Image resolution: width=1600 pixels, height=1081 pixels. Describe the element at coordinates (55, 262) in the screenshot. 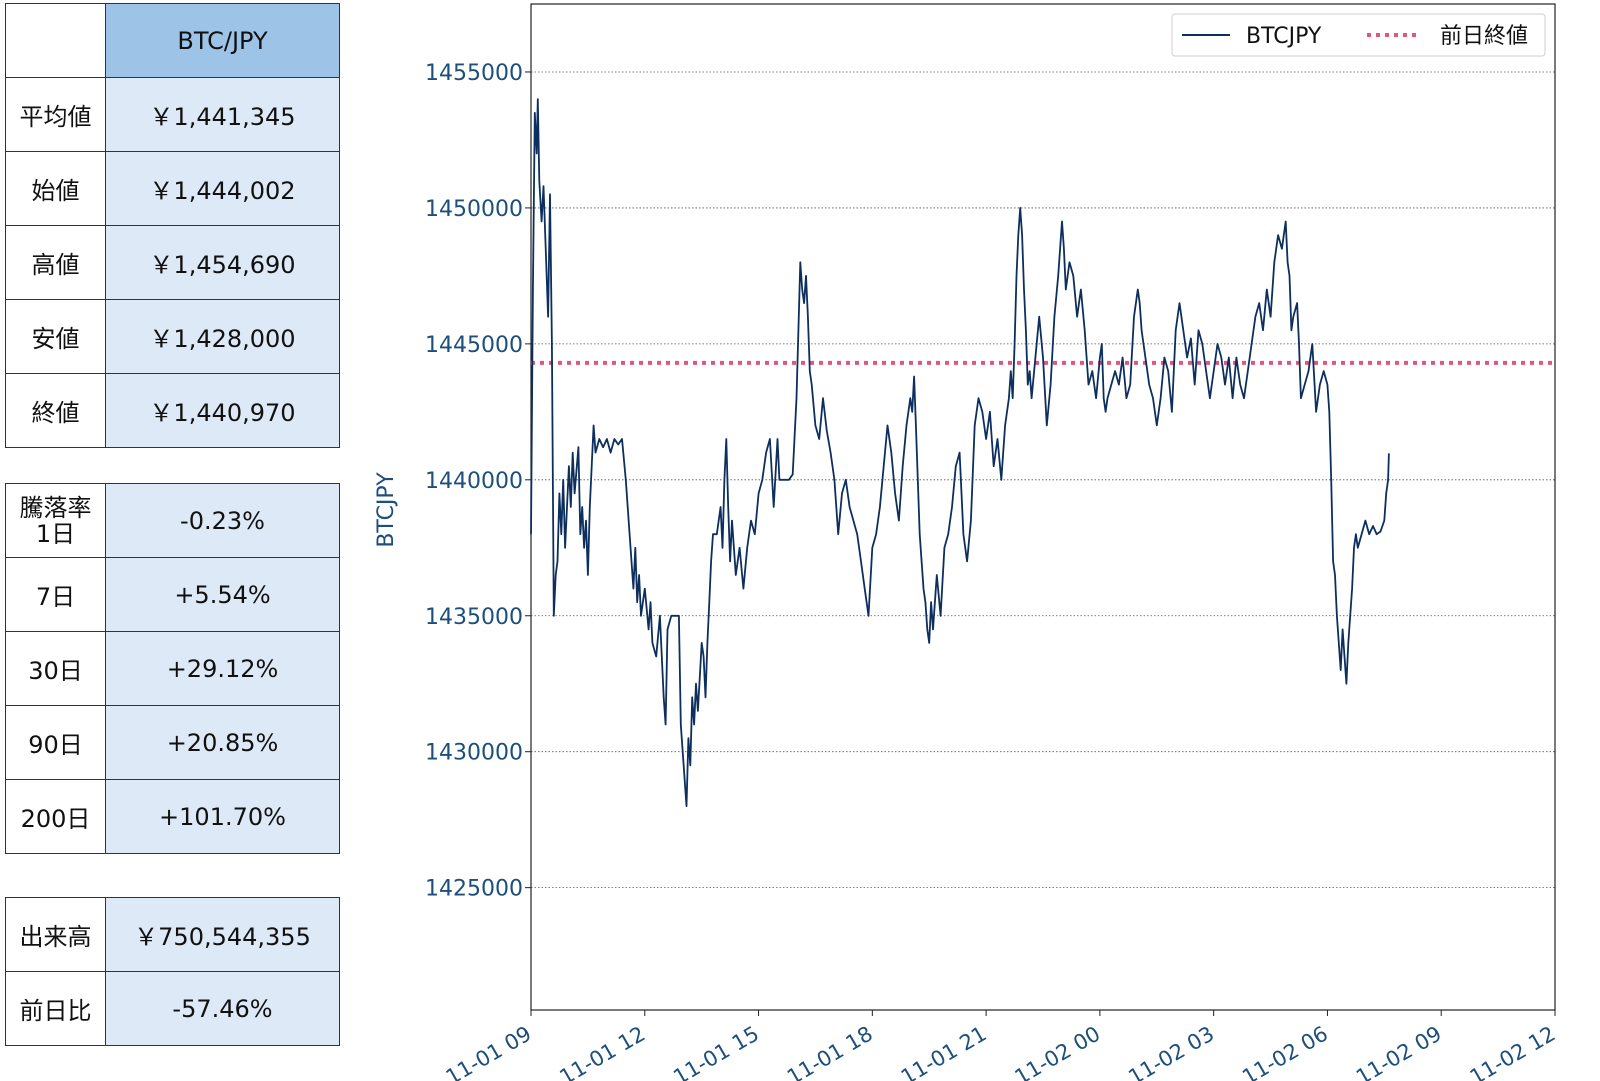

I see `stat-label: 高値` at that location.